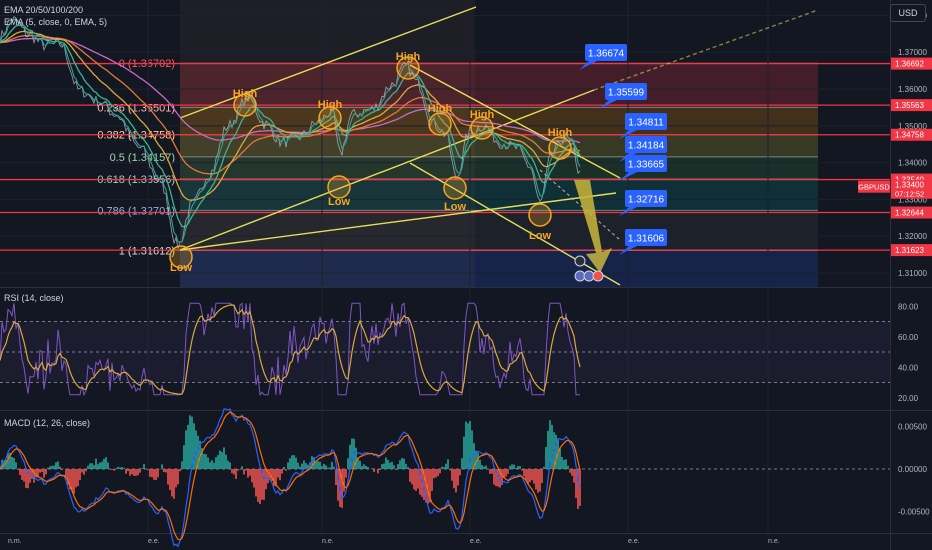  What do you see at coordinates (909, 185) in the screenshot?
I see `last-price-label: 1.33400` at bounding box center [909, 185].